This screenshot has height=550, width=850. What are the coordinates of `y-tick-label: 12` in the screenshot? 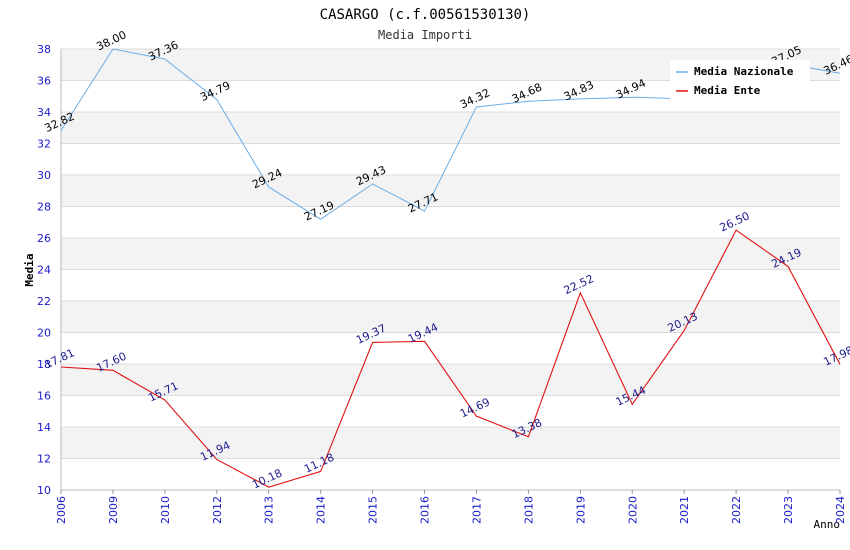 It's located at (44, 459).